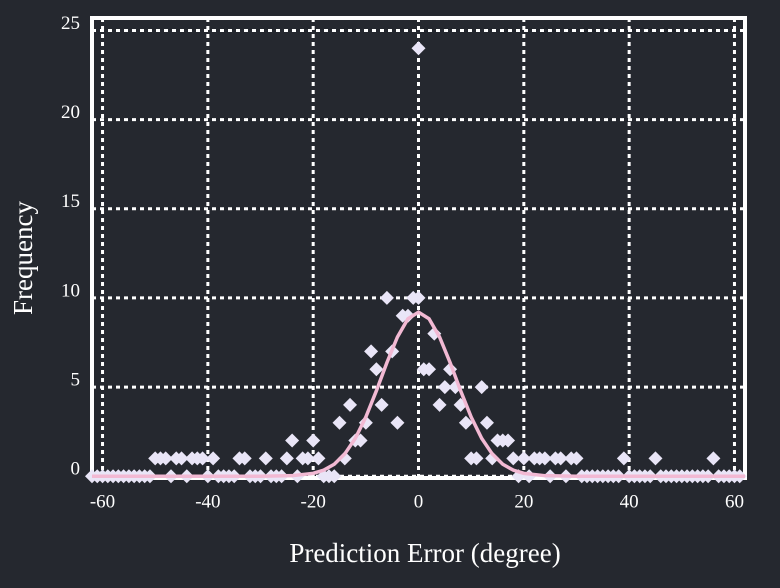  Describe the element at coordinates (70, 201) in the screenshot. I see `y-tick-label: 15` at that location.